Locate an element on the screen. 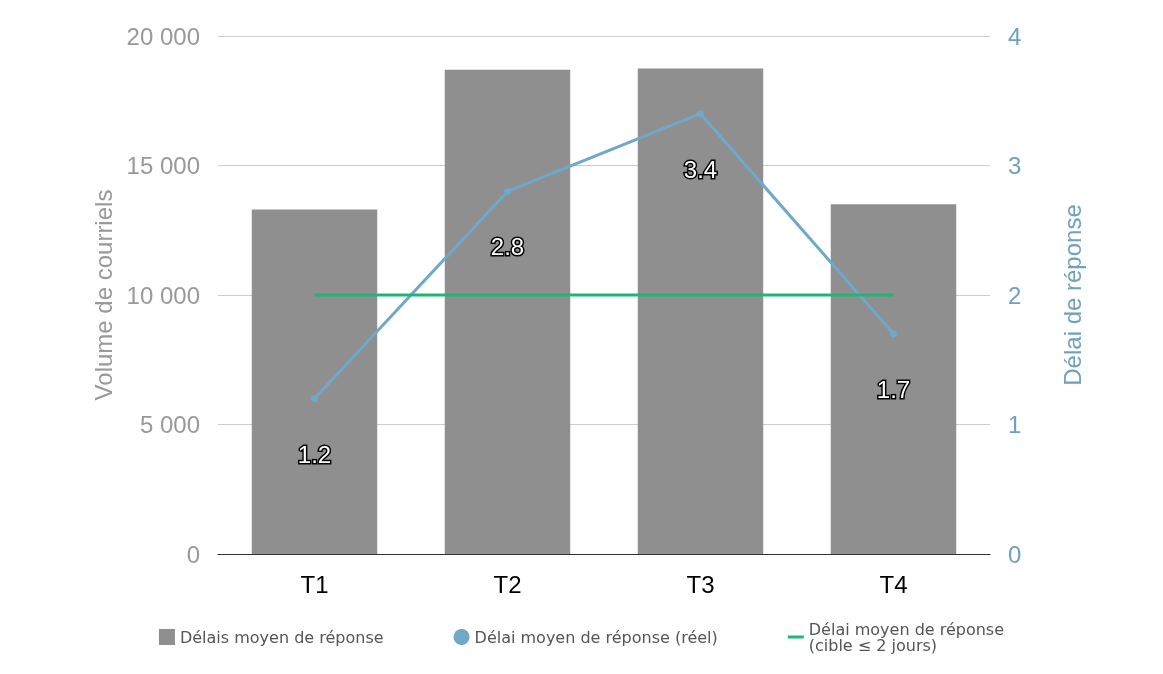 Image resolution: width=1163 pixels, height=674 pixels. y2-tick-label: 3 is located at coordinates (1015, 165).